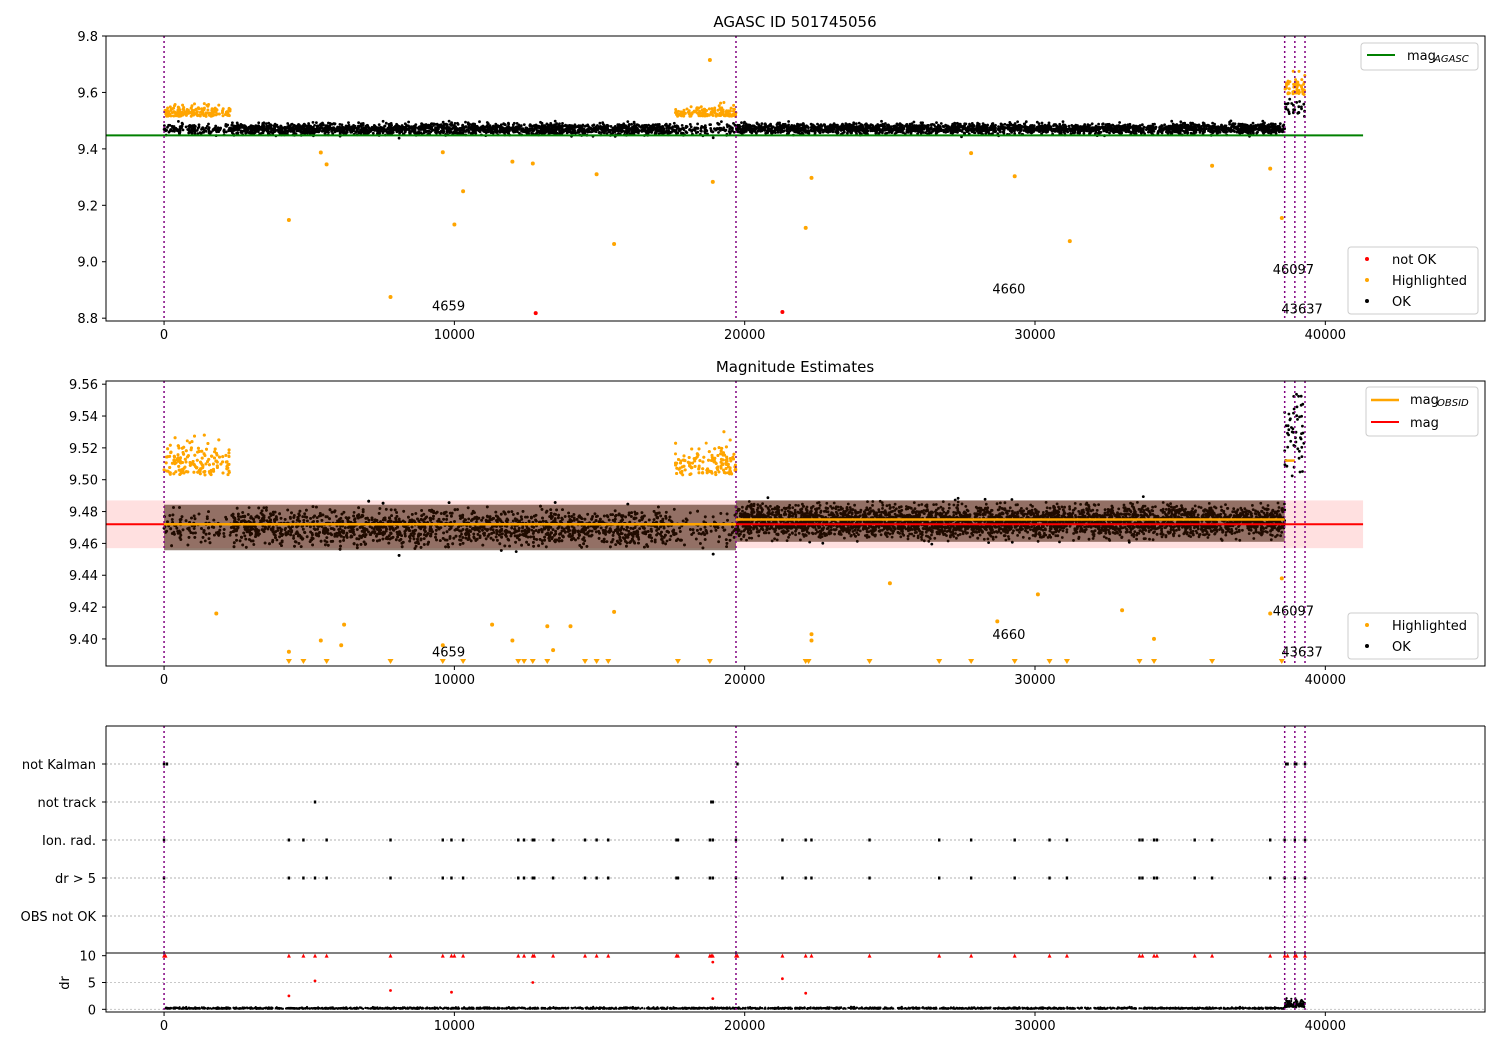 The image size is (1500, 1050). What do you see at coordinates (782, 312) in the screenshot?
I see `not-ok-point` at bounding box center [782, 312].